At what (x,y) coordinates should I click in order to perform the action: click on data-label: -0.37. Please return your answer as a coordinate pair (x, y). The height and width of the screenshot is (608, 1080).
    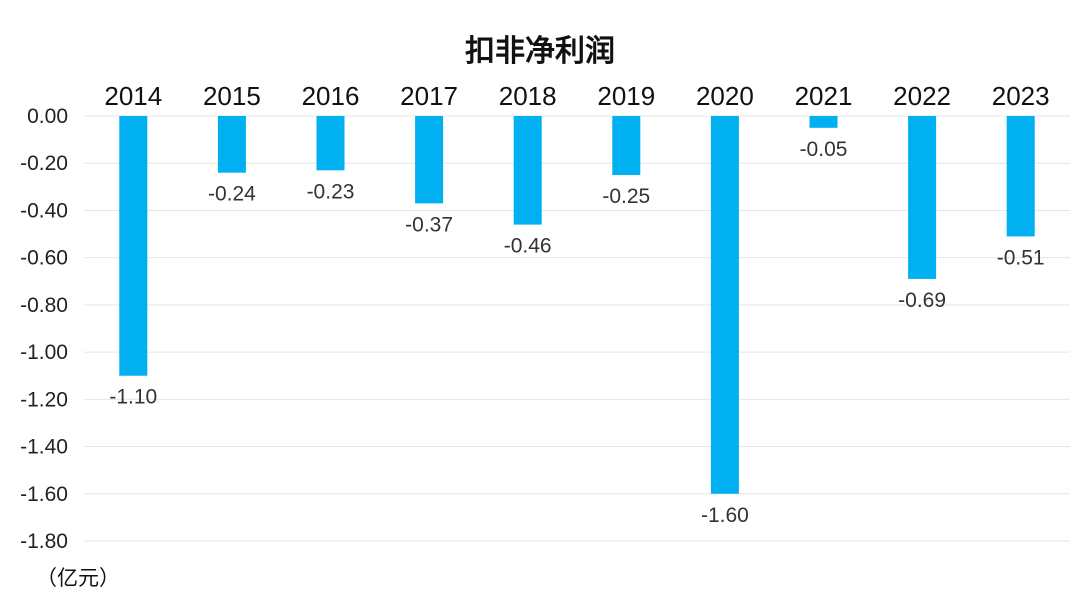
    Looking at the image, I should click on (429, 224).